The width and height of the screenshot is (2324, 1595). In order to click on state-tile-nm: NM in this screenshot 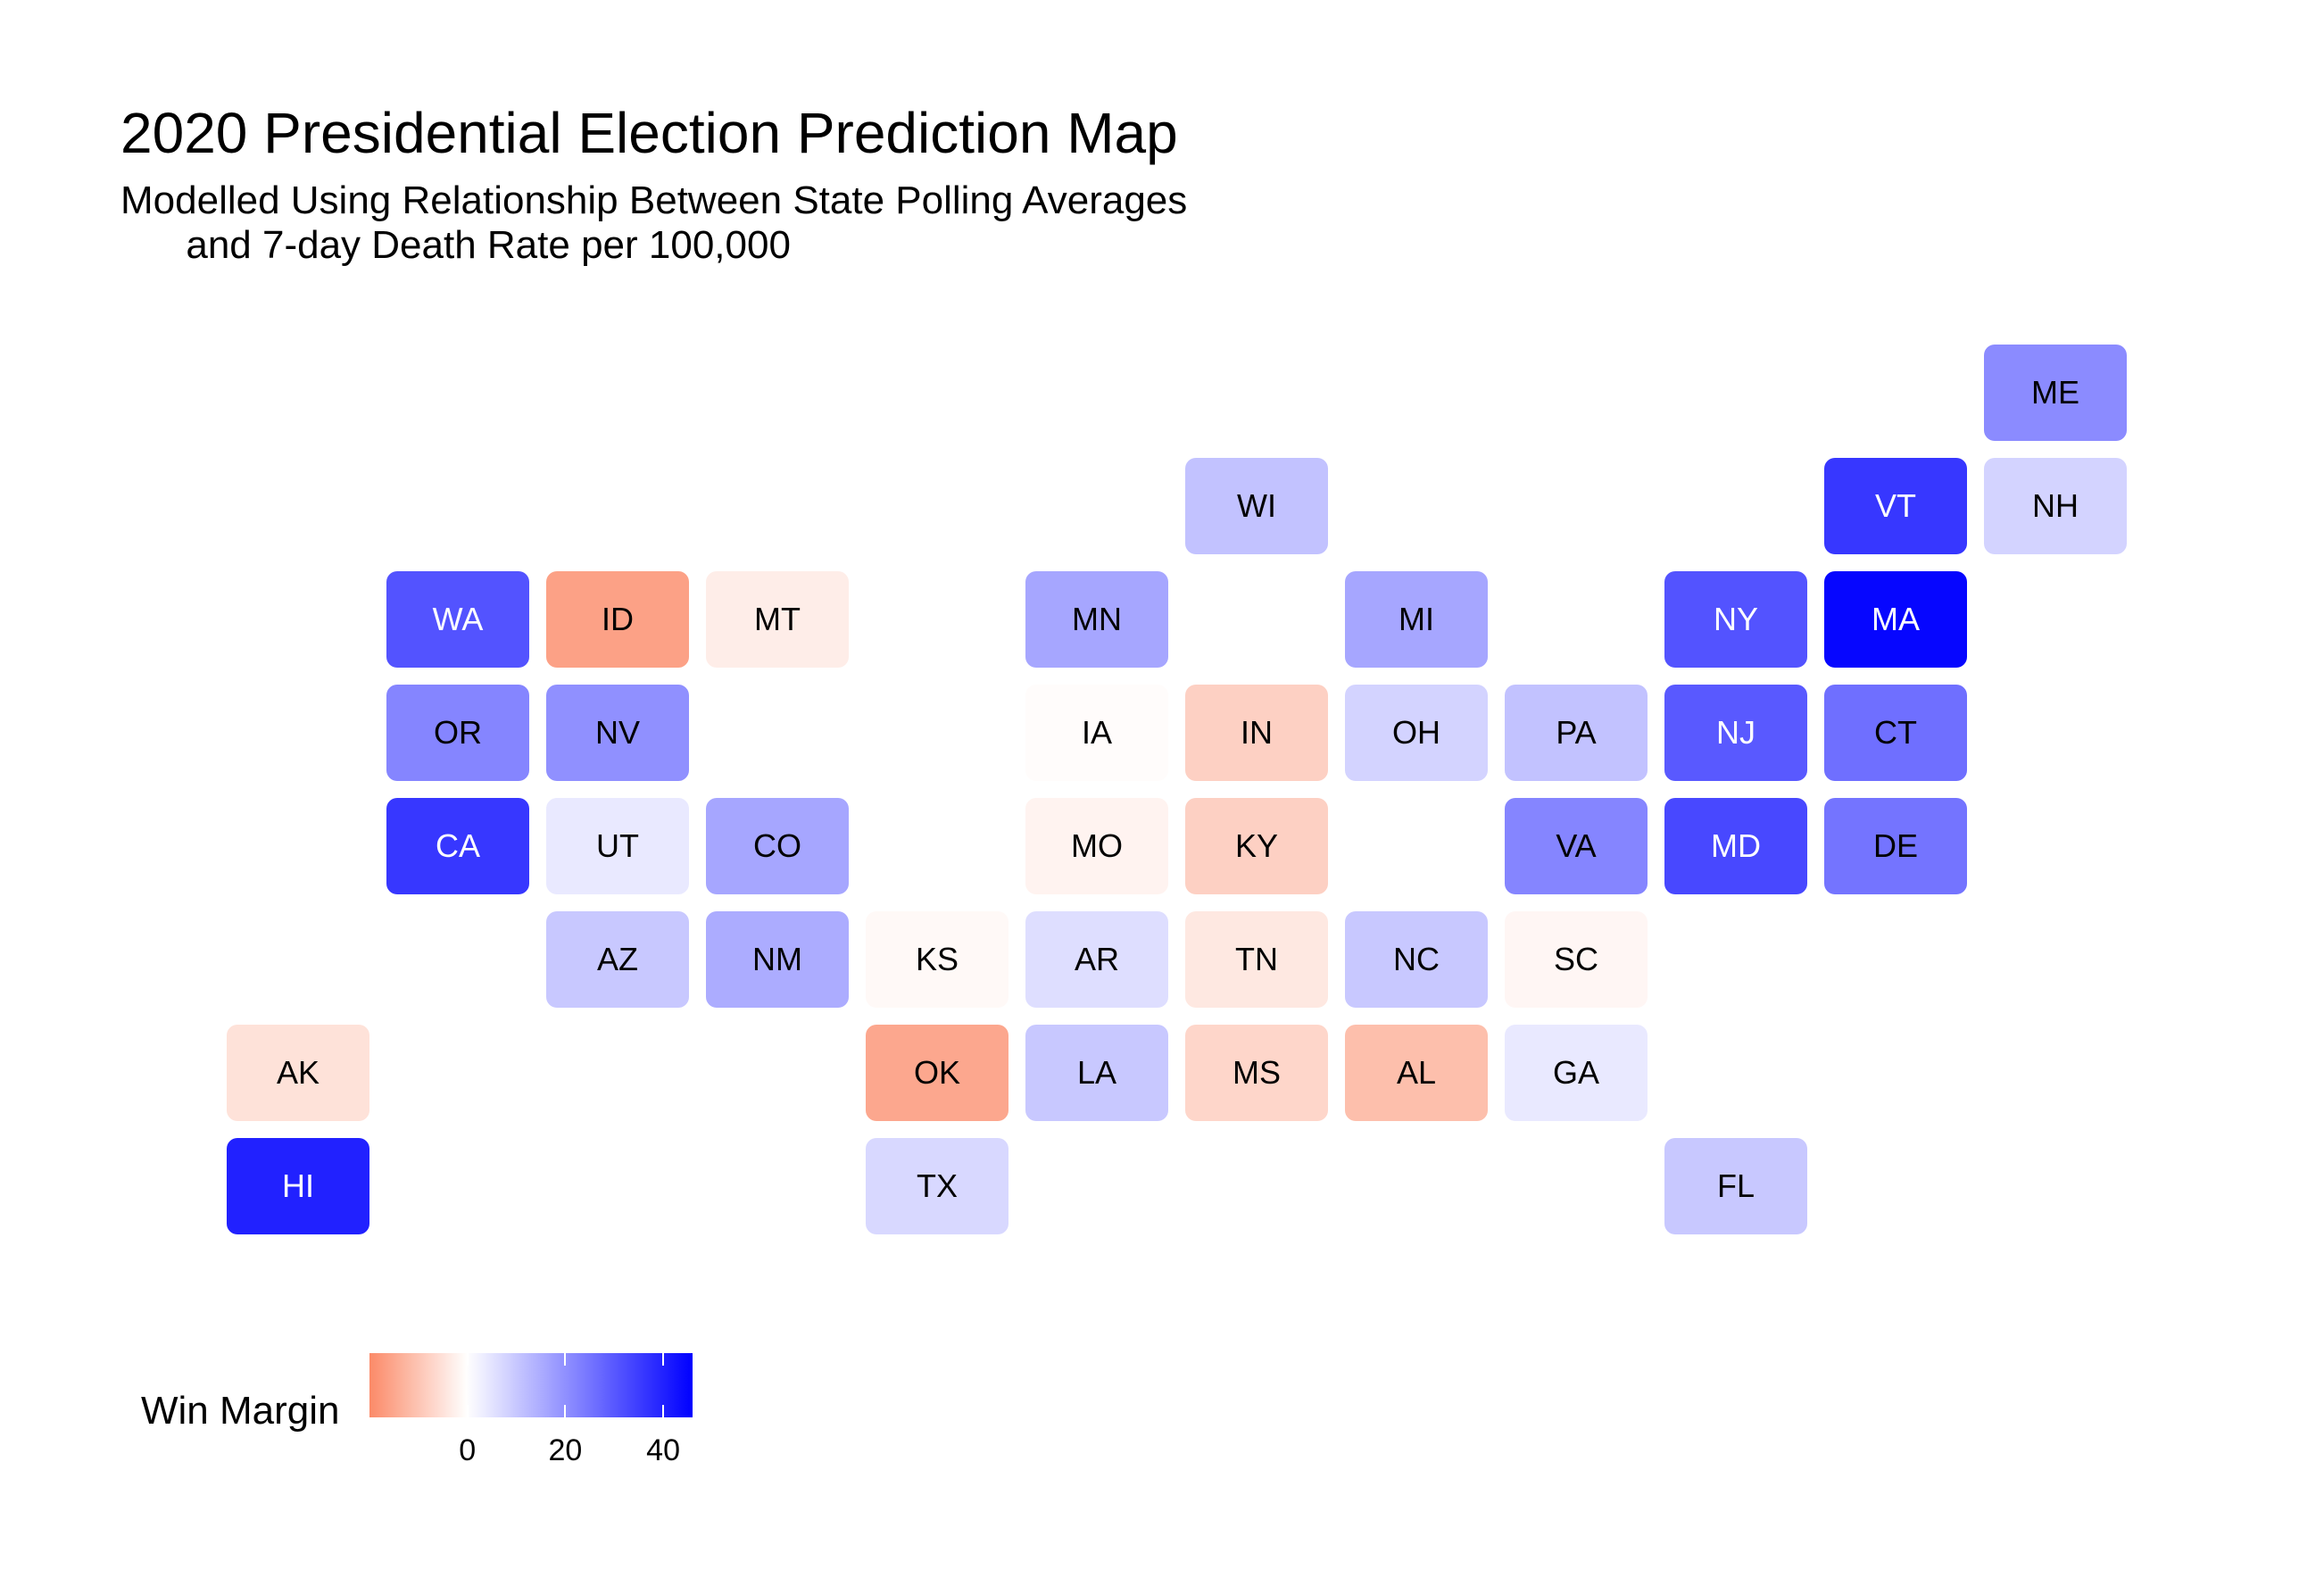, I will do `click(777, 959)`.